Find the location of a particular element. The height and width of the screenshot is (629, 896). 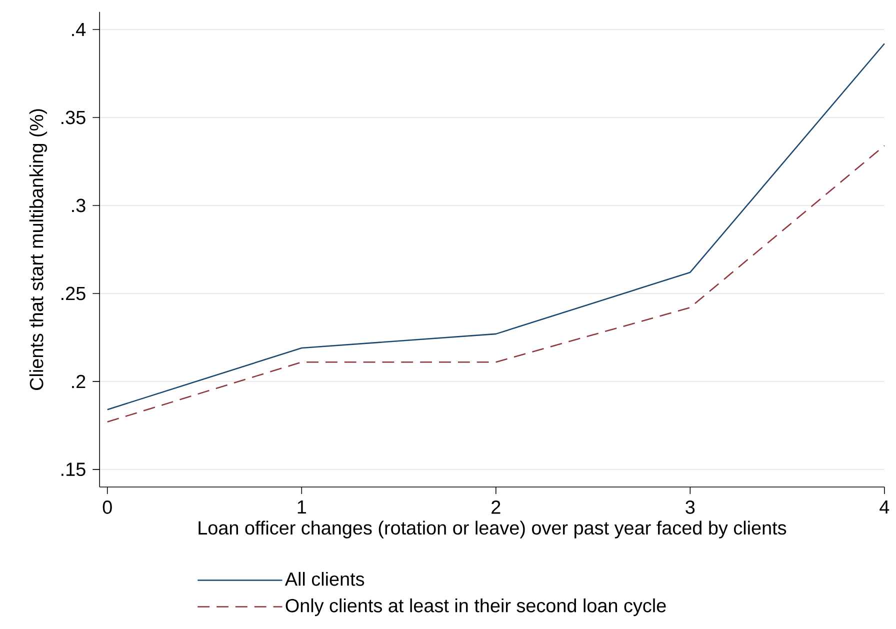

legend-label: Only clients at least in their second loan cycle is located at coordinates (476, 607).